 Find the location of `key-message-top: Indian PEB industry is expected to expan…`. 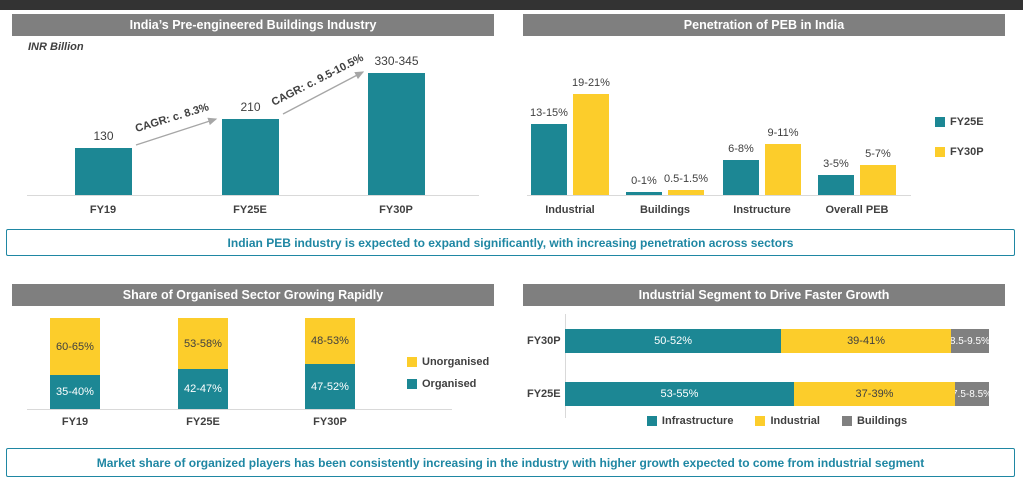

key-message-top: Indian PEB industry is expected to expan… is located at coordinates (510, 242).